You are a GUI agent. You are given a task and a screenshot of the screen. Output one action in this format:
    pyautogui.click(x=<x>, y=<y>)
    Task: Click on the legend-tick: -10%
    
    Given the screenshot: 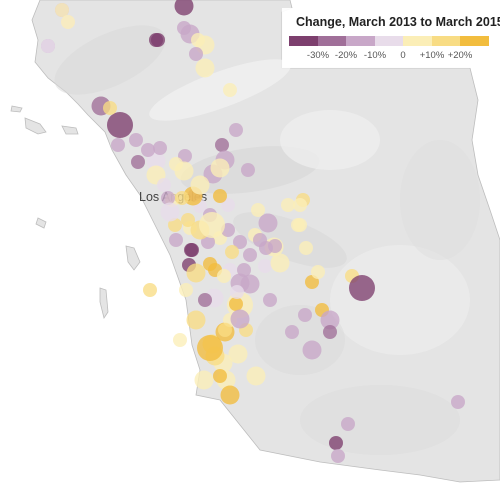 What is the action you would take?
    pyautogui.click(x=375, y=55)
    